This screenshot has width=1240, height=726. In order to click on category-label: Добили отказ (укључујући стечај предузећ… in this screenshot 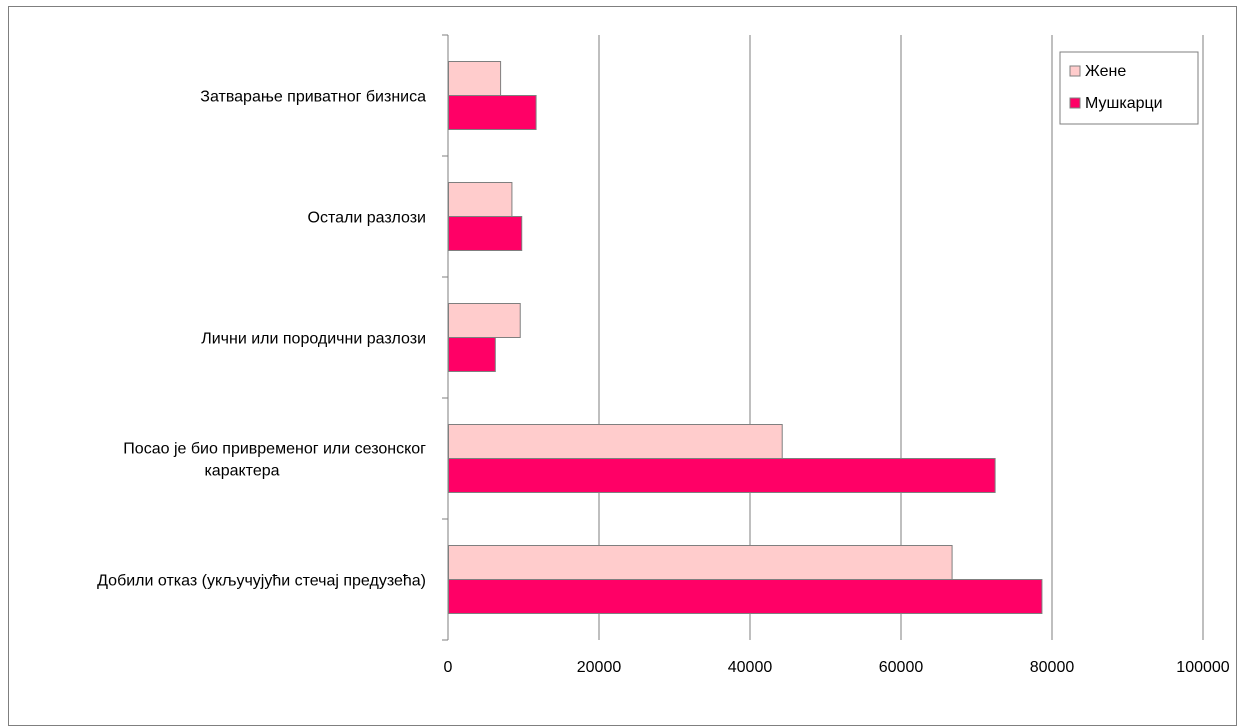, I will do `click(261, 581)`.